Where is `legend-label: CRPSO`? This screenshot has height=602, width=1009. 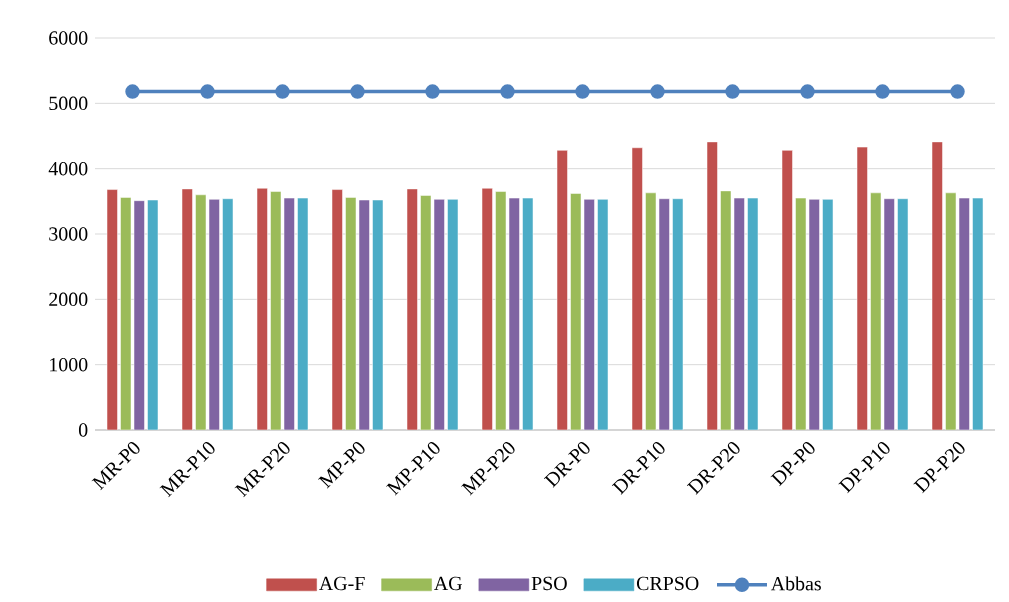
legend-label: CRPSO is located at coordinates (667, 583).